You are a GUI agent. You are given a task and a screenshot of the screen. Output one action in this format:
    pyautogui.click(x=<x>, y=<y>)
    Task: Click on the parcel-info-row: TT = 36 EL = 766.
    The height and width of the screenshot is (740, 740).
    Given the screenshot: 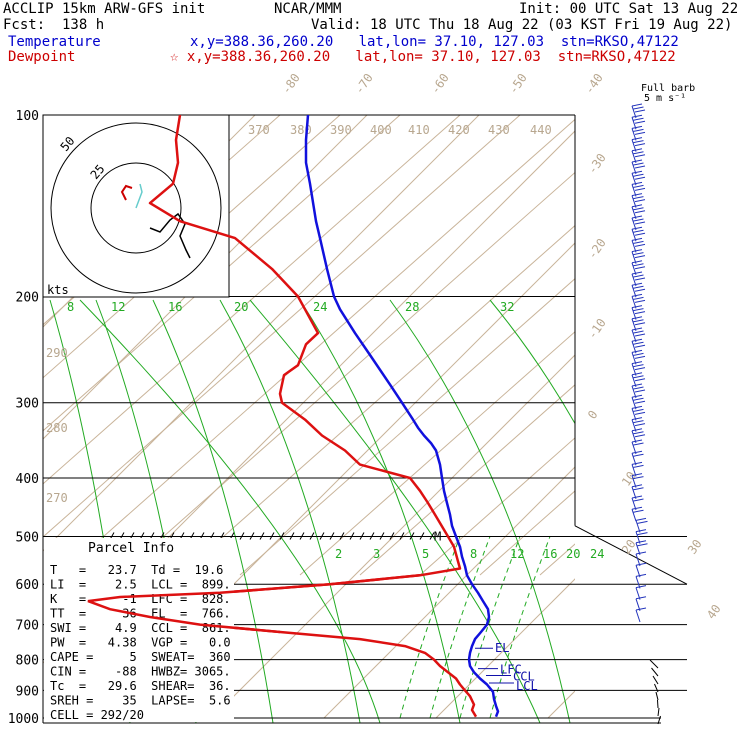 What is the action you would take?
    pyautogui.click(x=140, y=614)
    